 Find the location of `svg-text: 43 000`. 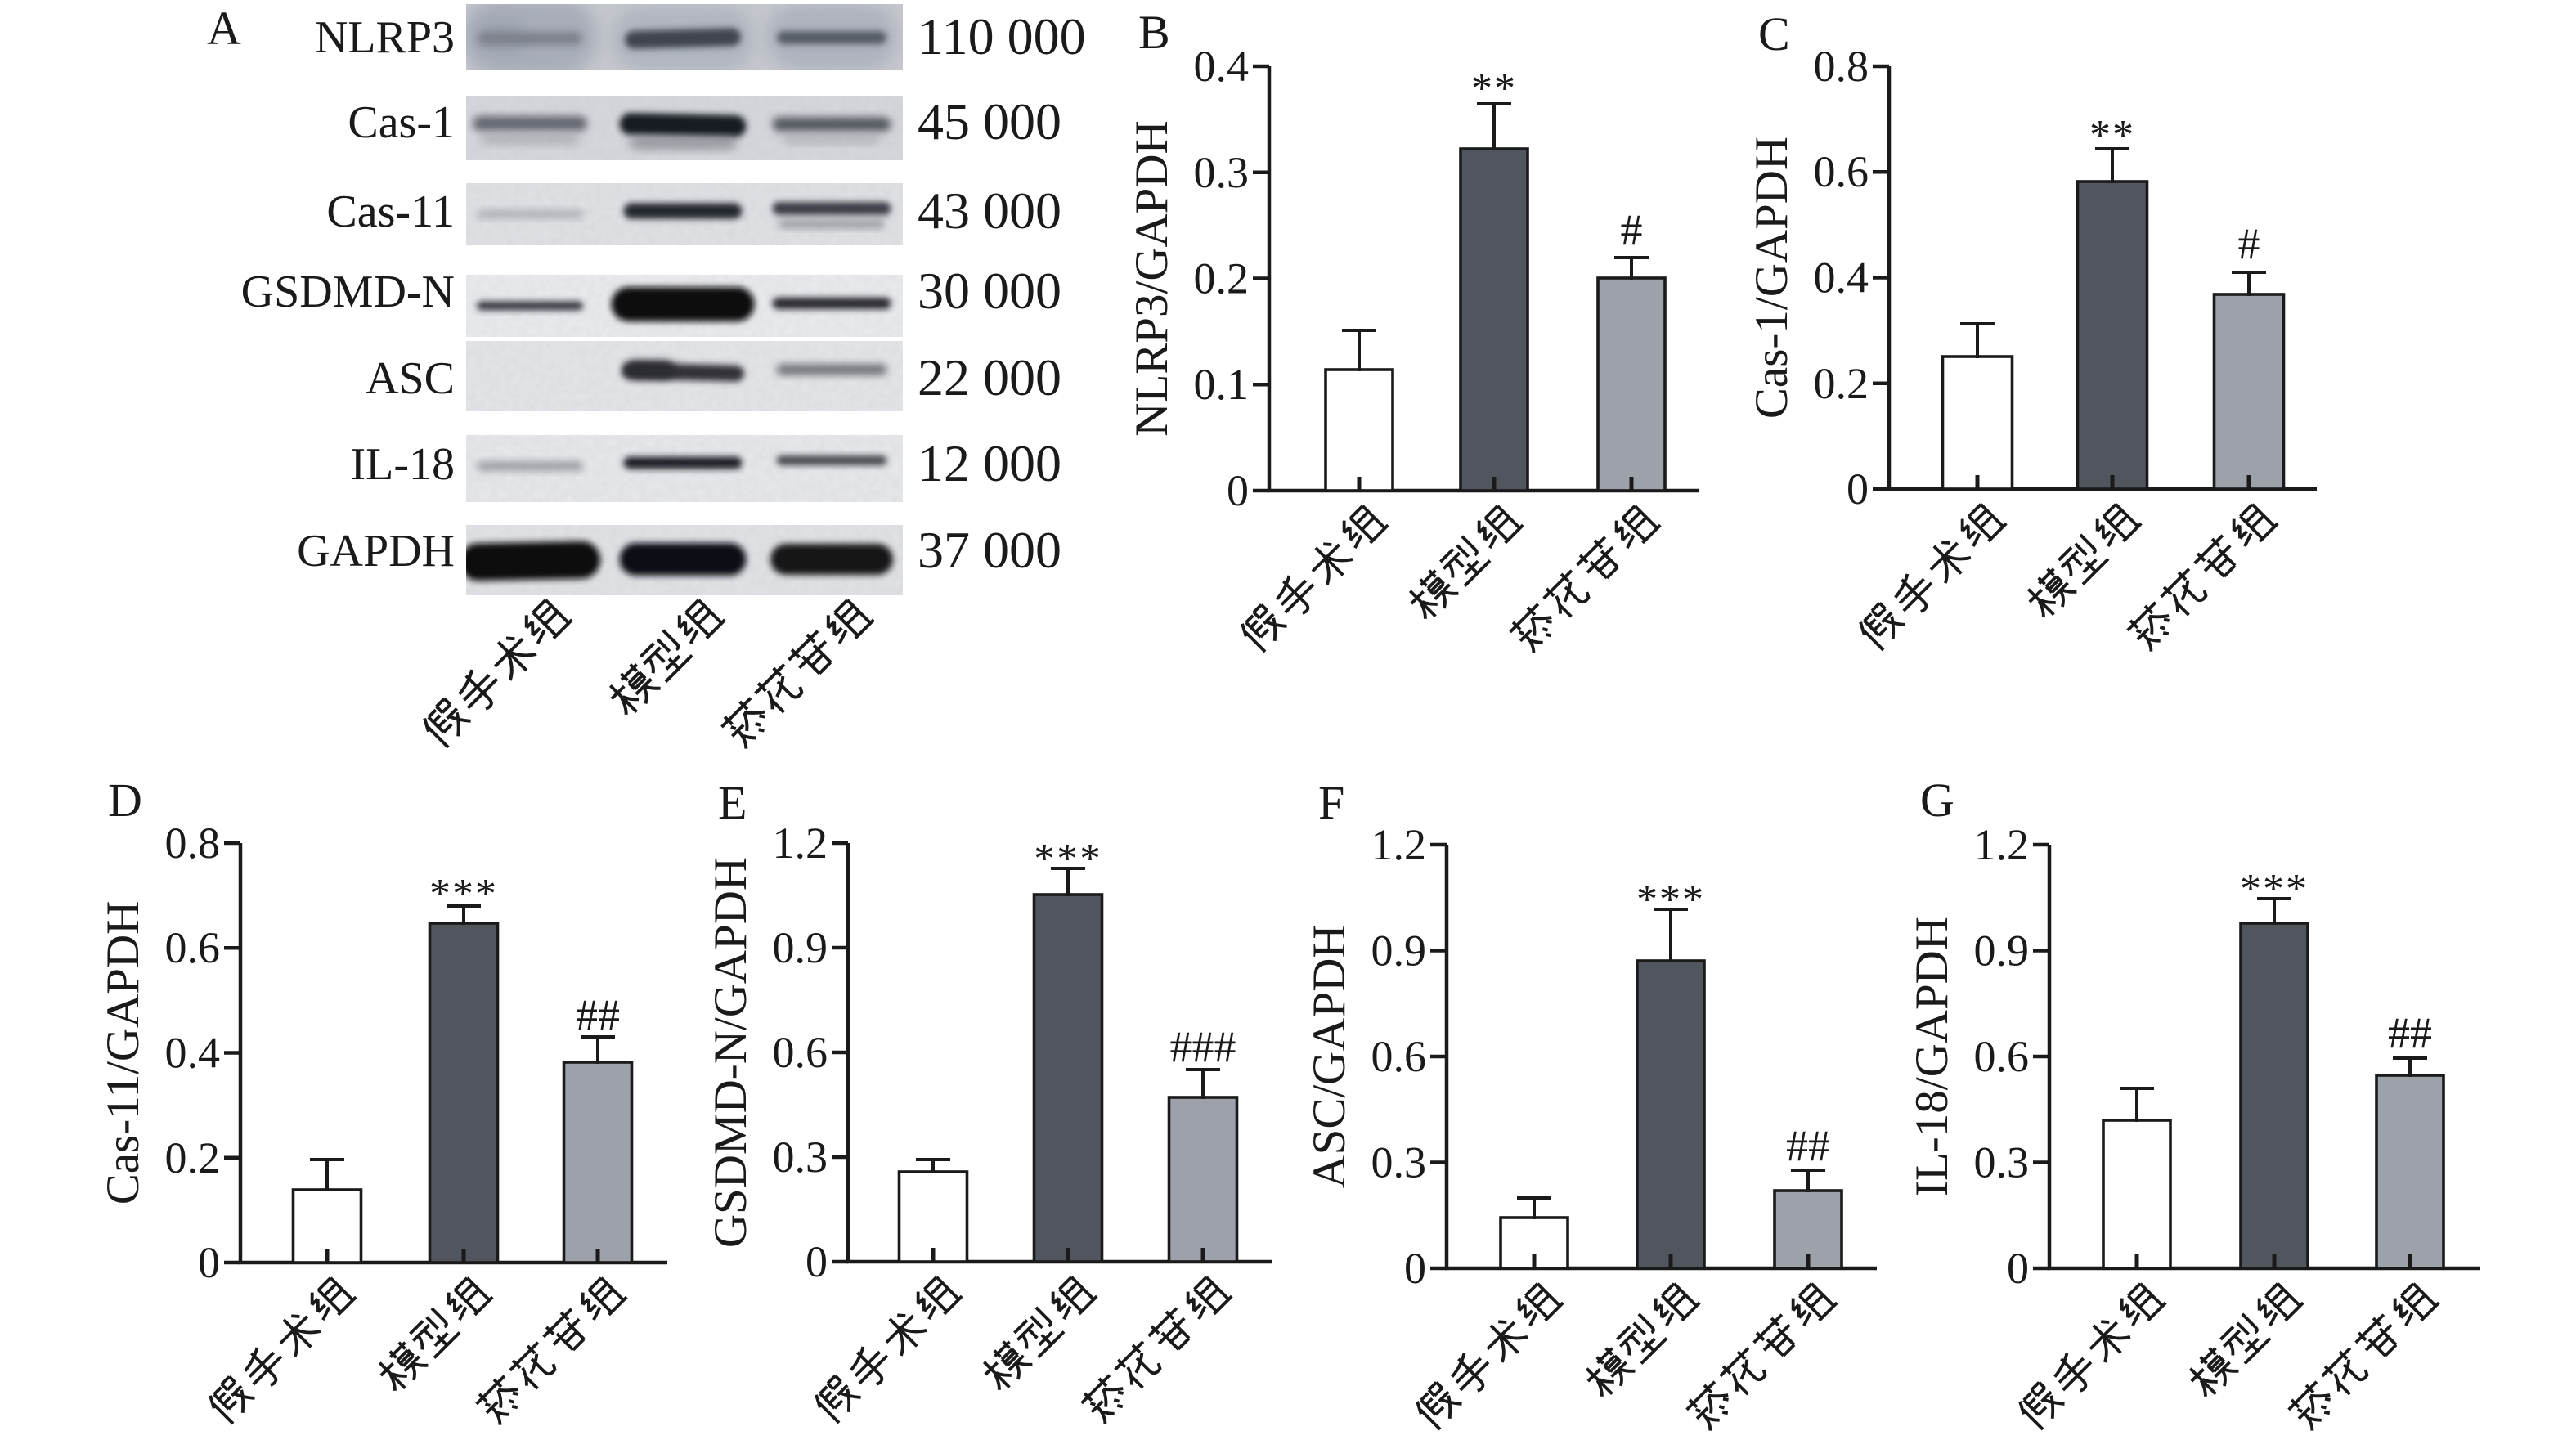

svg-text: 43 000 is located at coordinates (989, 211).